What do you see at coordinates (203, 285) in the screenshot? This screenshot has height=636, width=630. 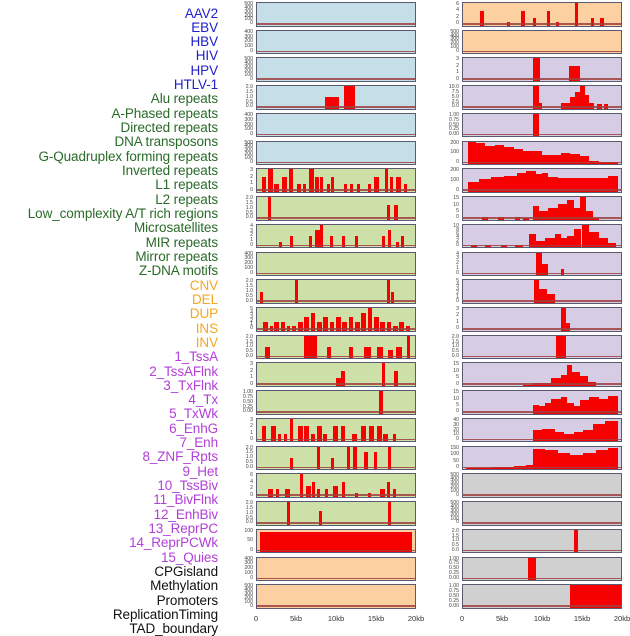 I see `row-label-cnv: CNV` at bounding box center [203, 285].